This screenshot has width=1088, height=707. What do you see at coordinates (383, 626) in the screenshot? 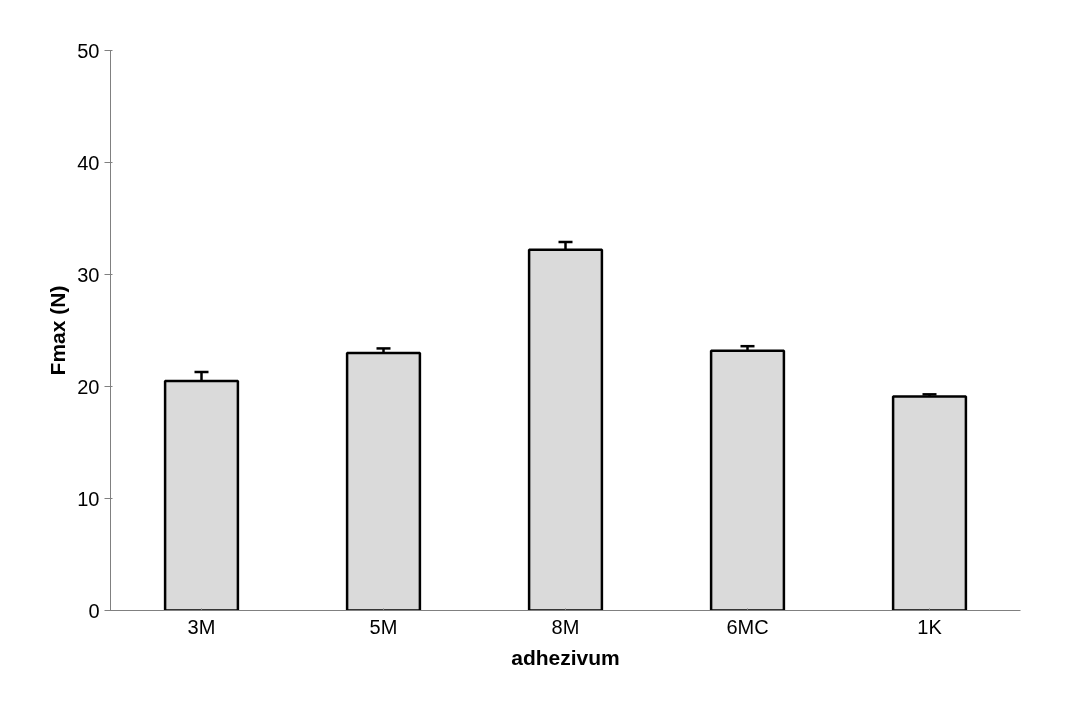
I see `x-tick-label: 5M` at bounding box center [383, 626].